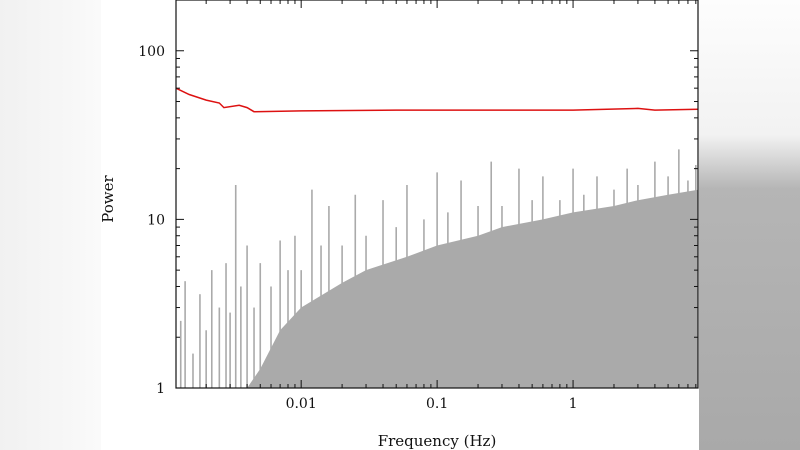 The image size is (800, 450). Describe the element at coordinates (573, 404) in the screenshot. I see `x-tick-label: 1` at that location.